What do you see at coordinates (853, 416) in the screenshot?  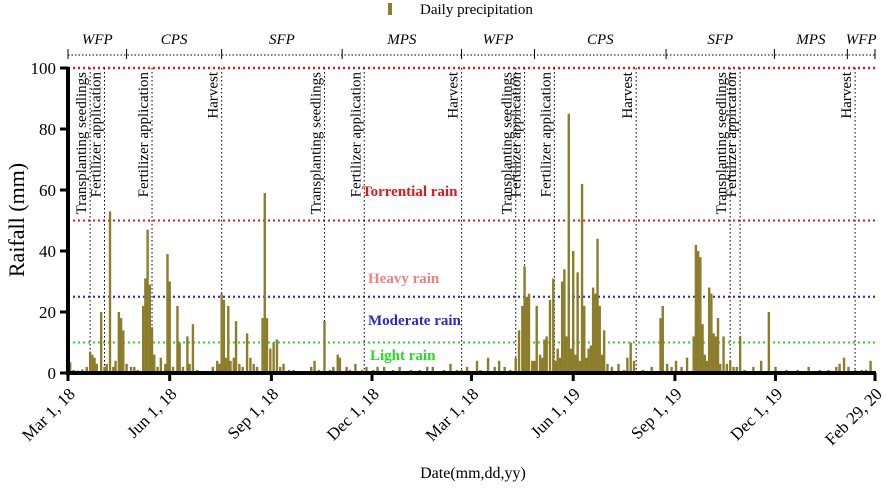 I see `x-tick-label: Feb 29, 20` at bounding box center [853, 416].